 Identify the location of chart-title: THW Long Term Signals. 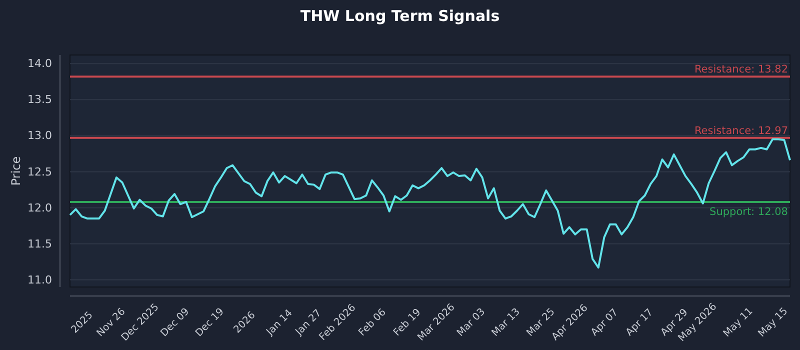
(400, 16).